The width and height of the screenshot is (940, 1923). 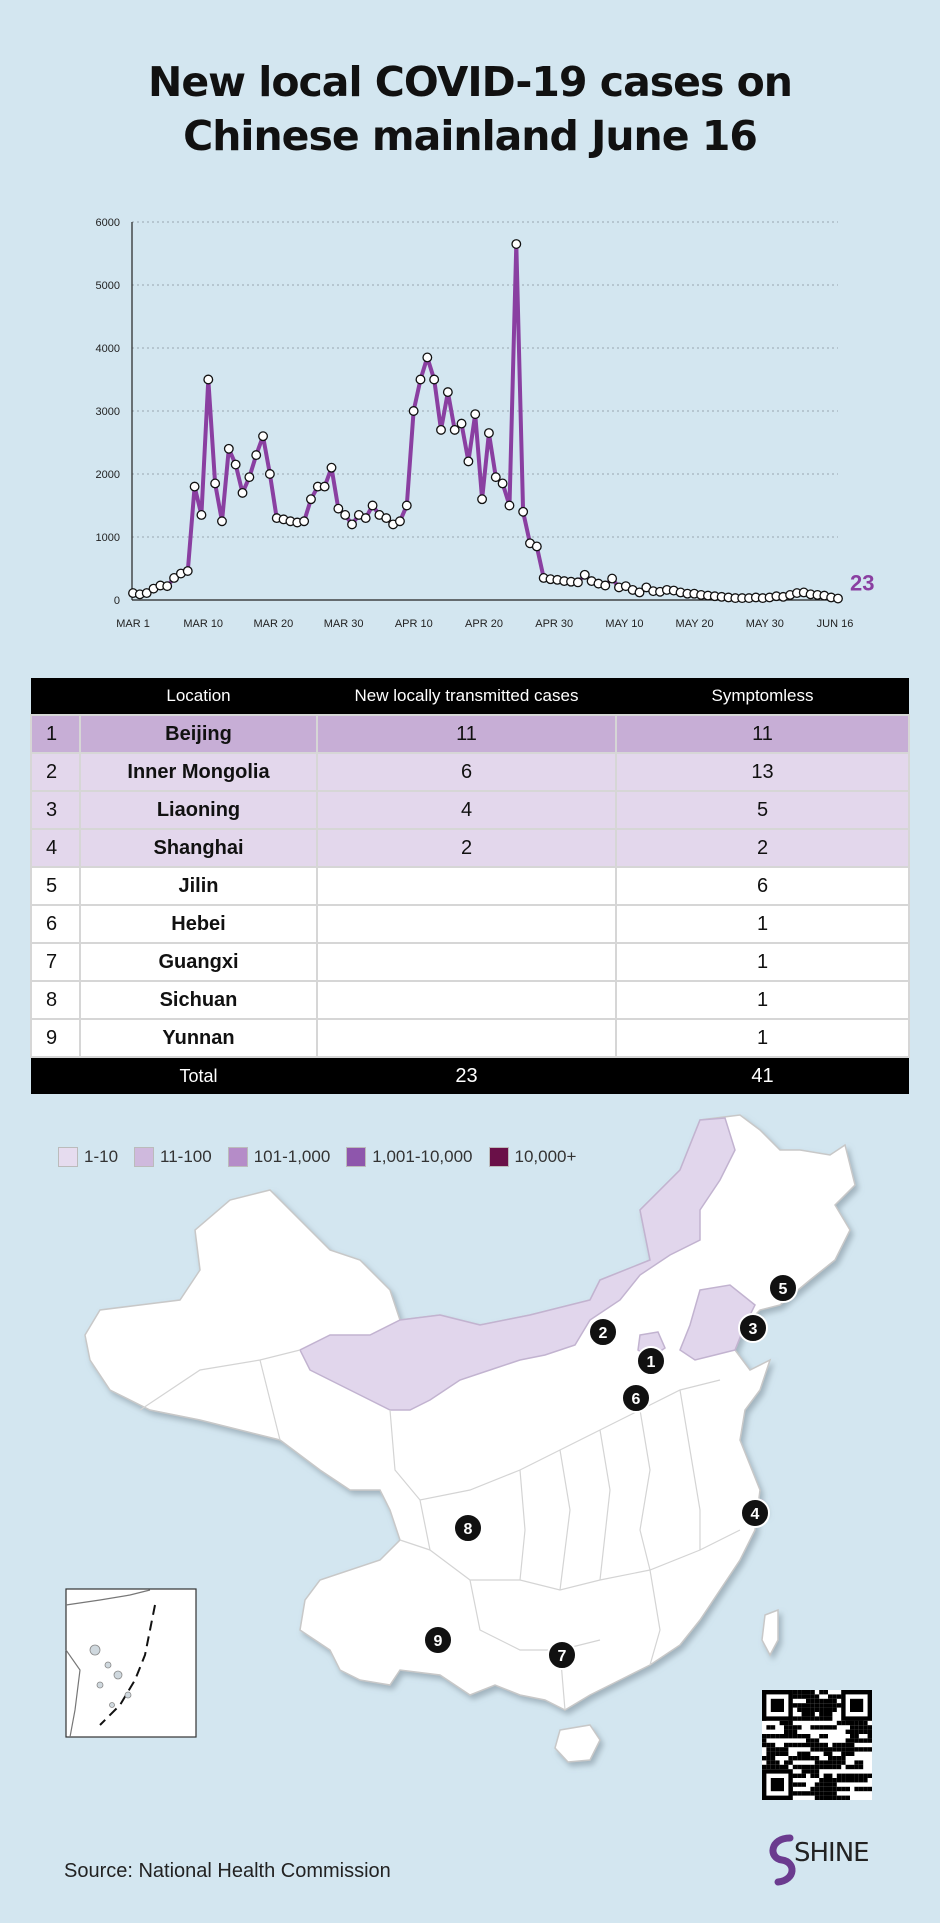 I want to click on map-marker-label: 3, so click(x=753, y=1329).